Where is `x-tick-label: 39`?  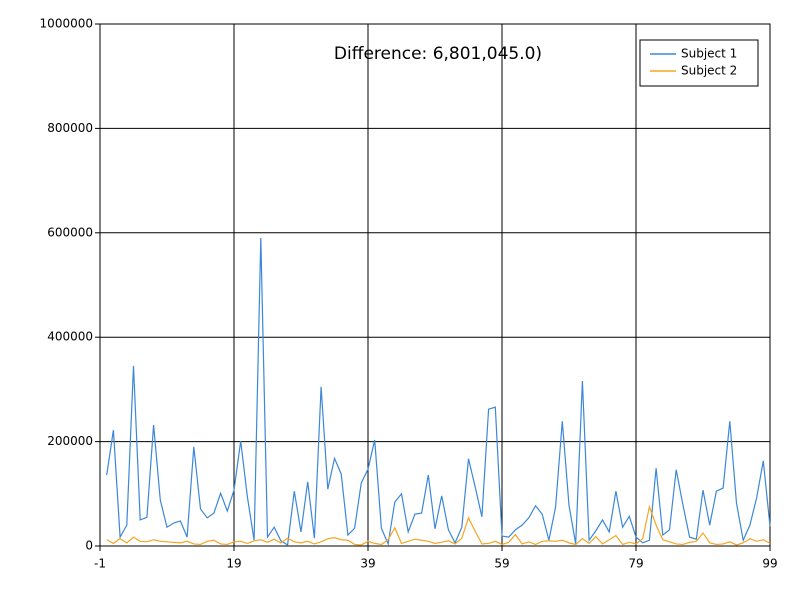 x-tick-label: 39 is located at coordinates (367, 564).